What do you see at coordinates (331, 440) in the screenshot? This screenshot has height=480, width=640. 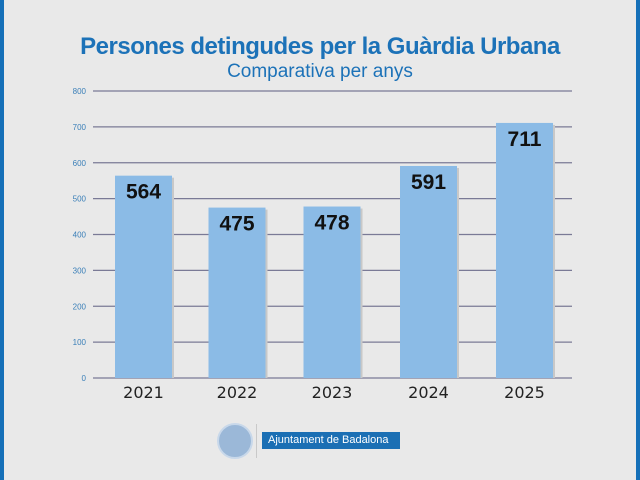 I see `logo-text: Ajuntament de Badalona` at bounding box center [331, 440].